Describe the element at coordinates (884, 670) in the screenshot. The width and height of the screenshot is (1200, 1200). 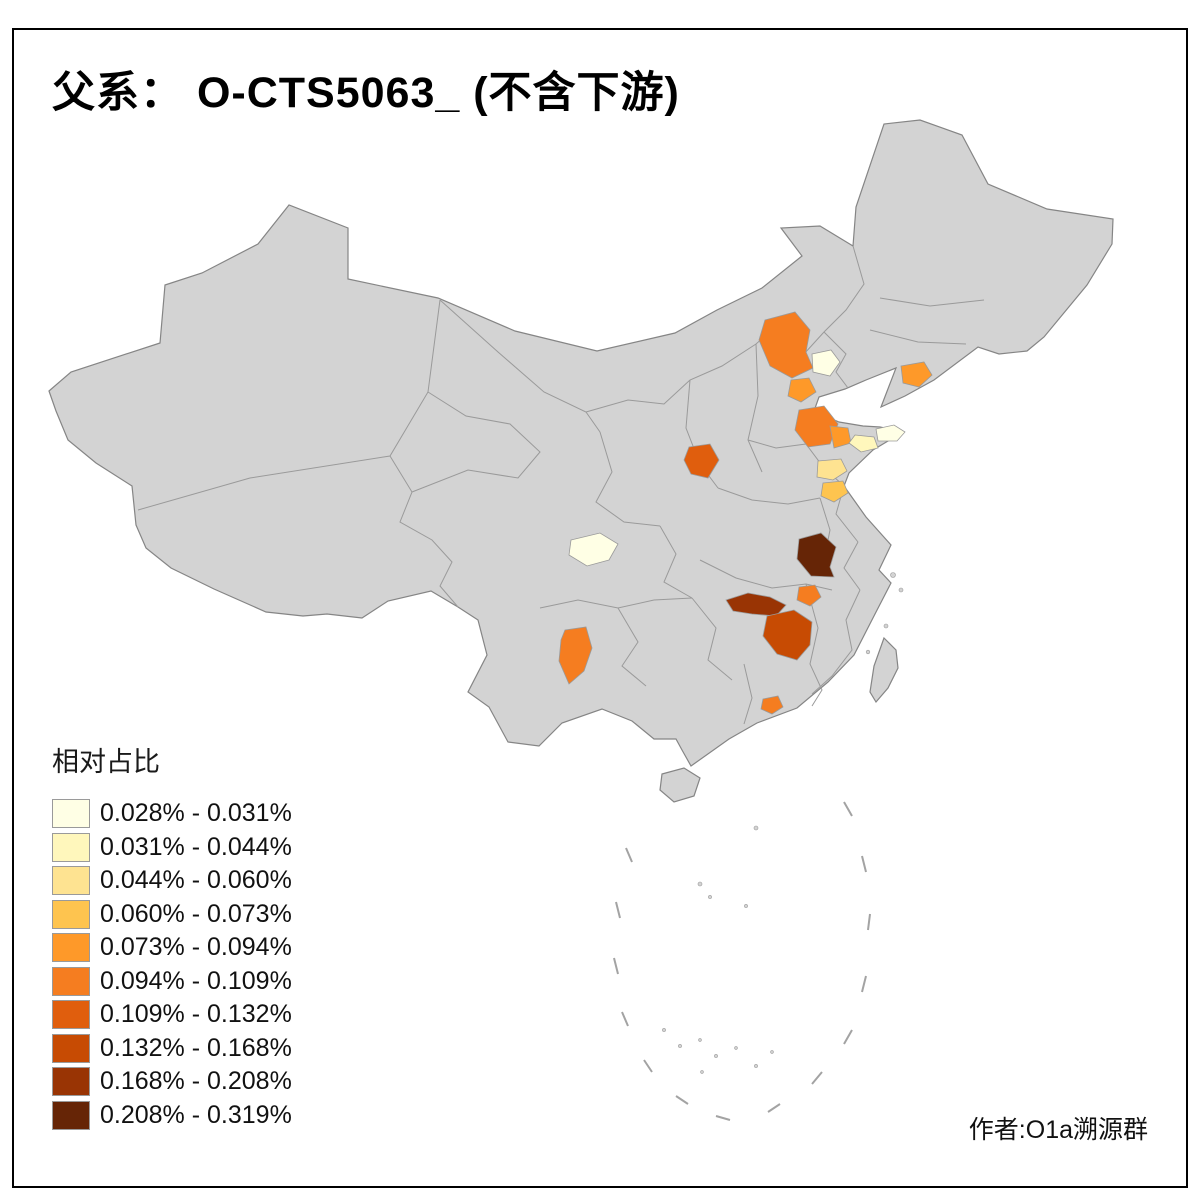
I see `taiwan-island` at that location.